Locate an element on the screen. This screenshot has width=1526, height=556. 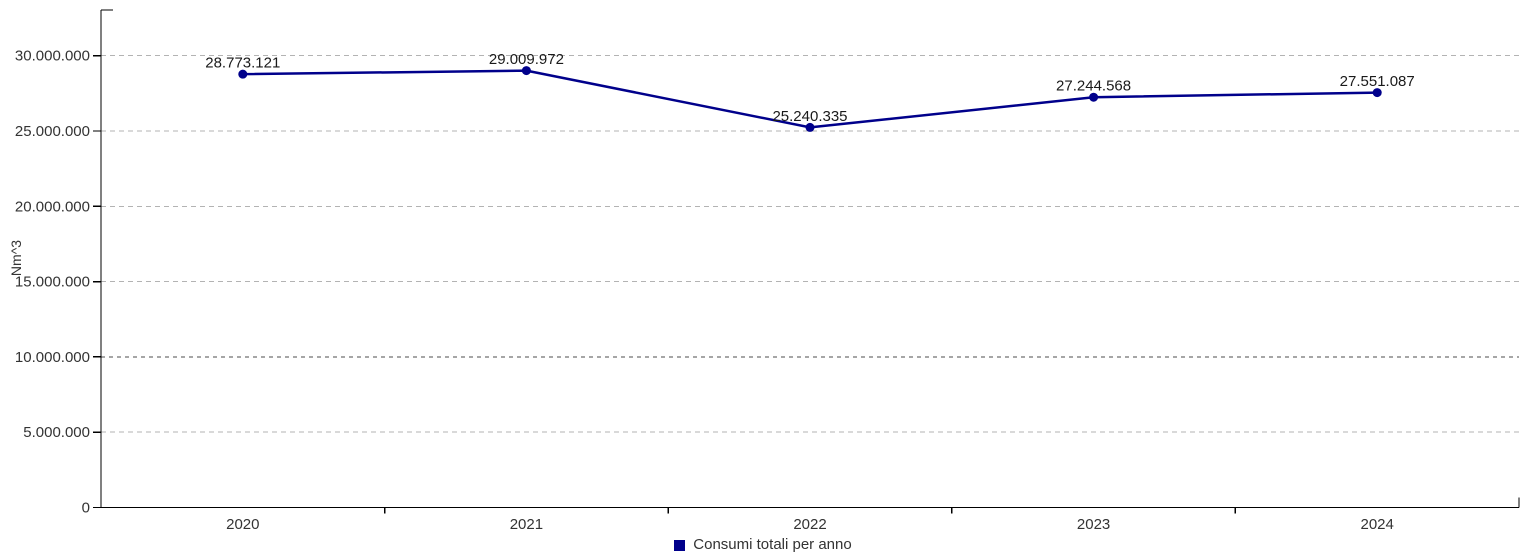
data-point-value-label: 29.009.972 is located at coordinates (526, 59).